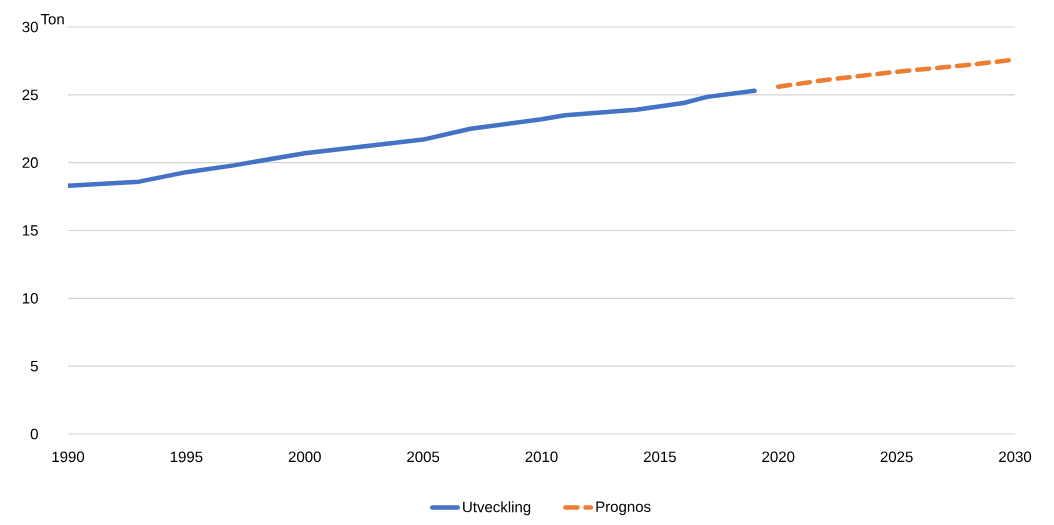 The height and width of the screenshot is (525, 1054). I want to click on x-tick-label: 2030, so click(1015, 457).